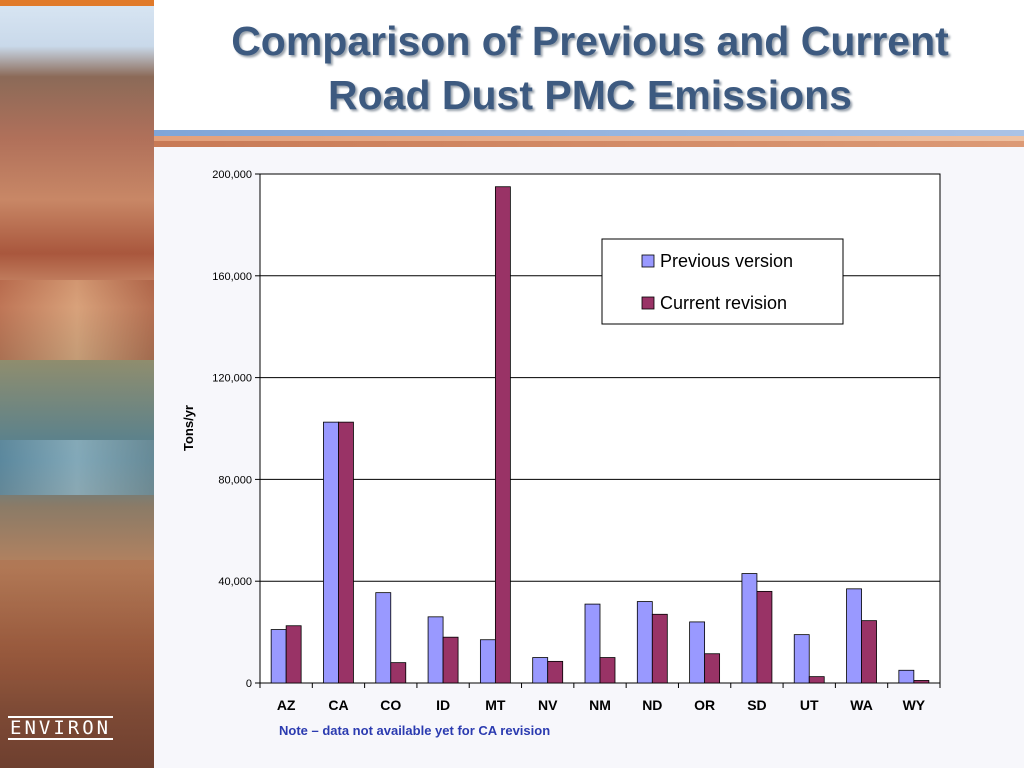 This screenshot has height=768, width=1024. What do you see at coordinates (450, 660) in the screenshot?
I see `bar-current-id` at bounding box center [450, 660].